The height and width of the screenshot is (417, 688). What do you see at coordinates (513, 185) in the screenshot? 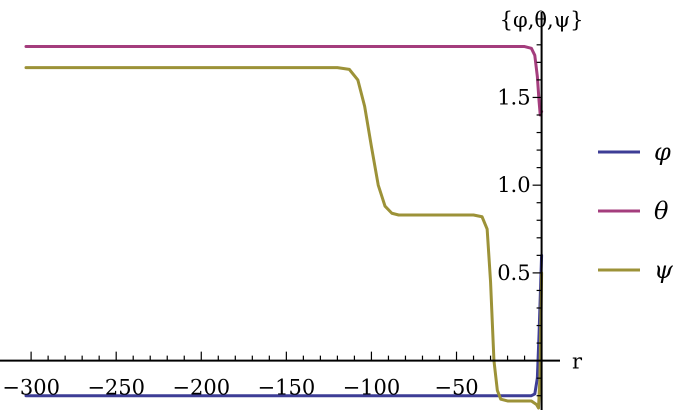
I see `y-tick-label: 1.0` at bounding box center [513, 185].